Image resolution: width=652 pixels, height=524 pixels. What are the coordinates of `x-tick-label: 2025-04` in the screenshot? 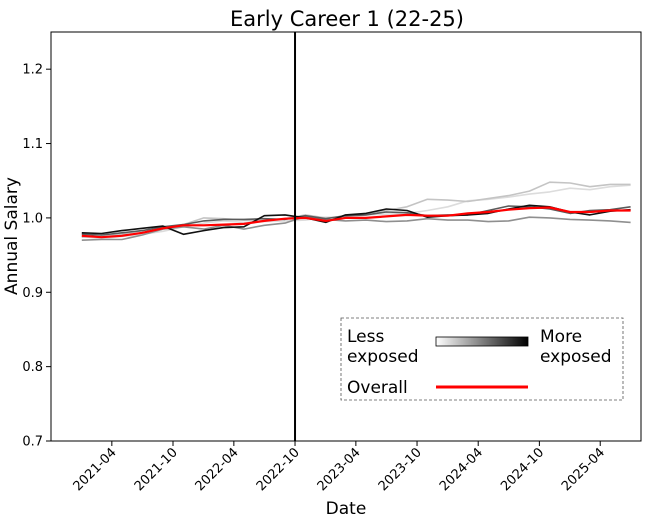 It's located at (583, 469).